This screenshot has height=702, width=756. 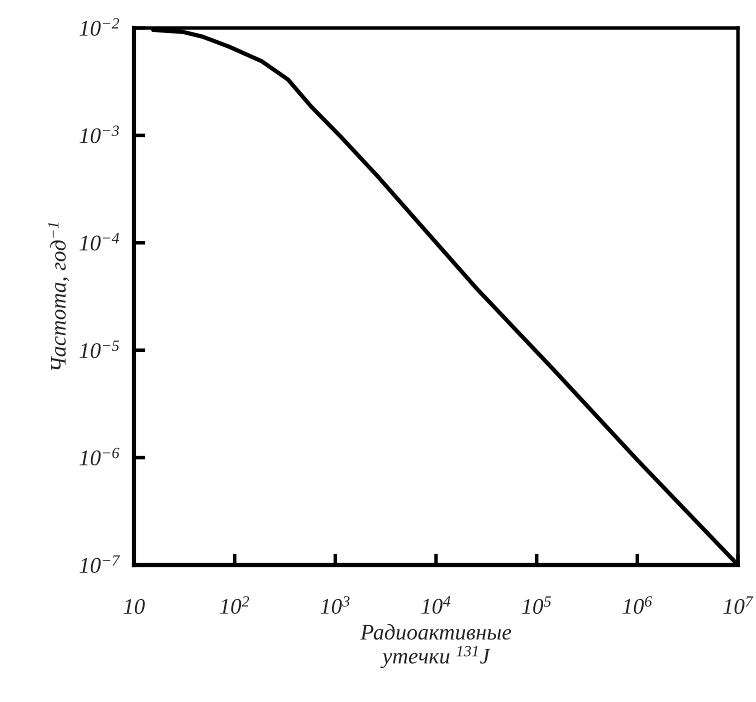 What do you see at coordinates (235, 605) in the screenshot?
I see `x-tick-label: 10$^{2}$` at bounding box center [235, 605].